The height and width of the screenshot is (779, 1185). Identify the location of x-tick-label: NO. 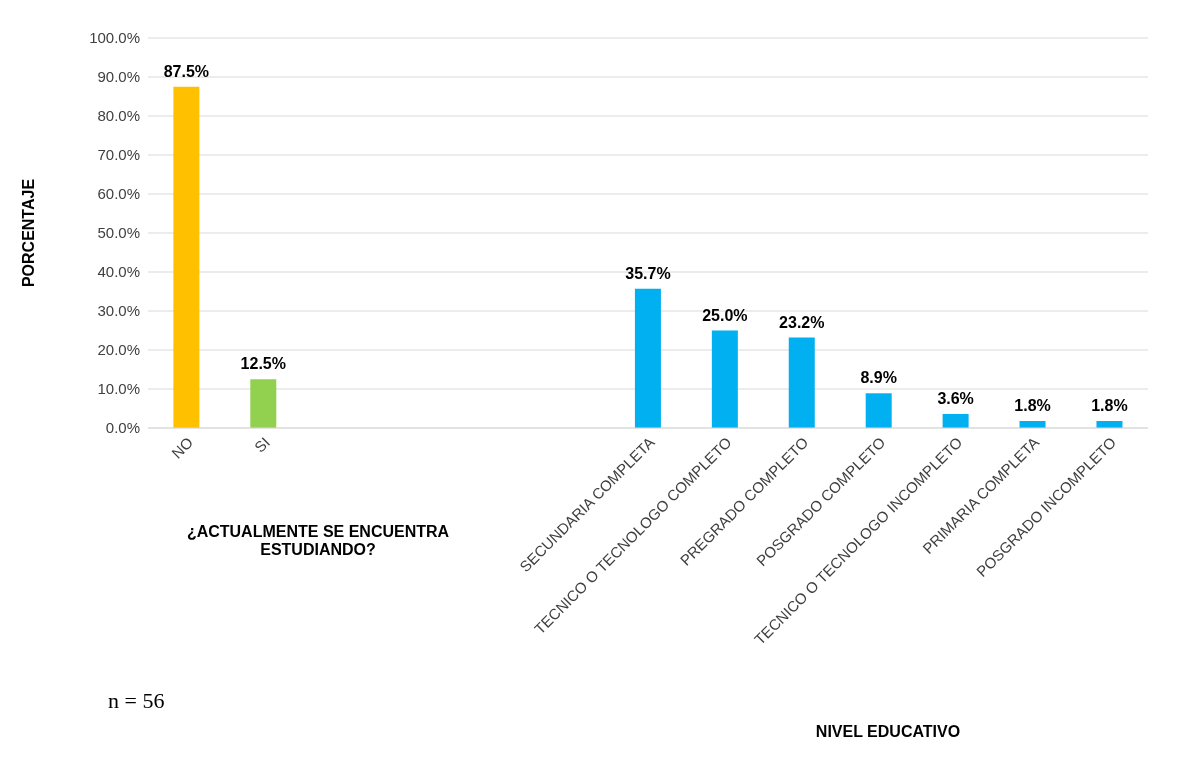
(182, 447).